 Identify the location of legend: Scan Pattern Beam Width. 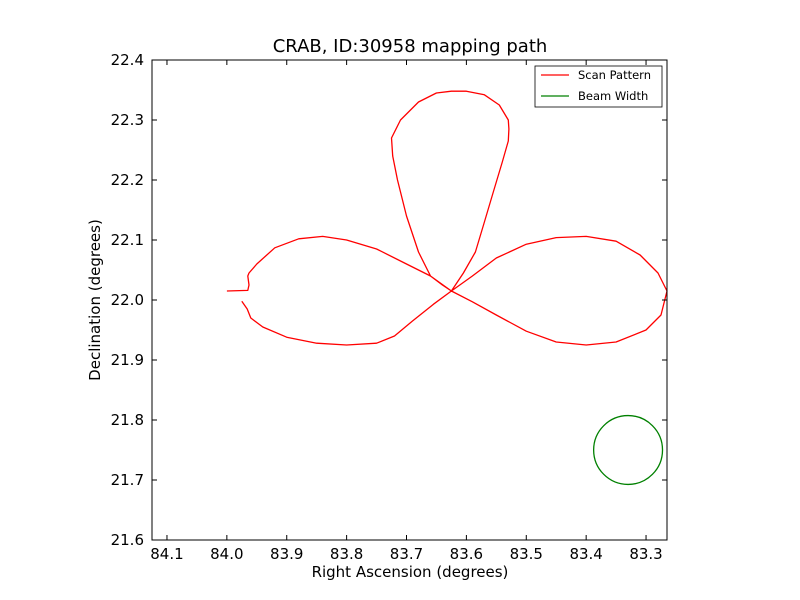
(598, 86).